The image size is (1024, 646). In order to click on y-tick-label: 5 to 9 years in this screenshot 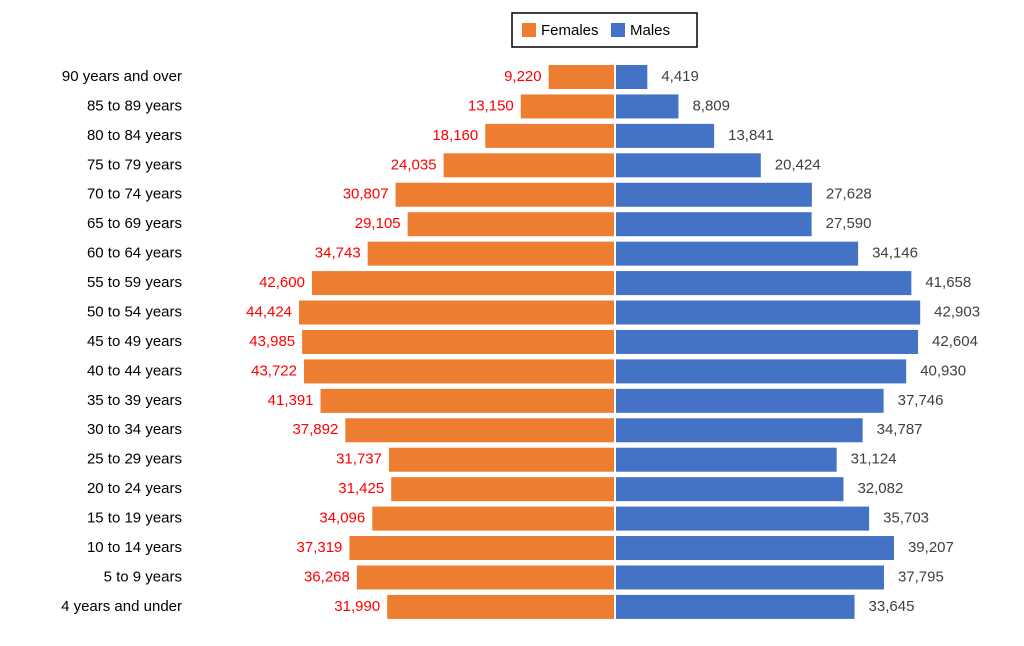, I will do `click(143, 576)`.